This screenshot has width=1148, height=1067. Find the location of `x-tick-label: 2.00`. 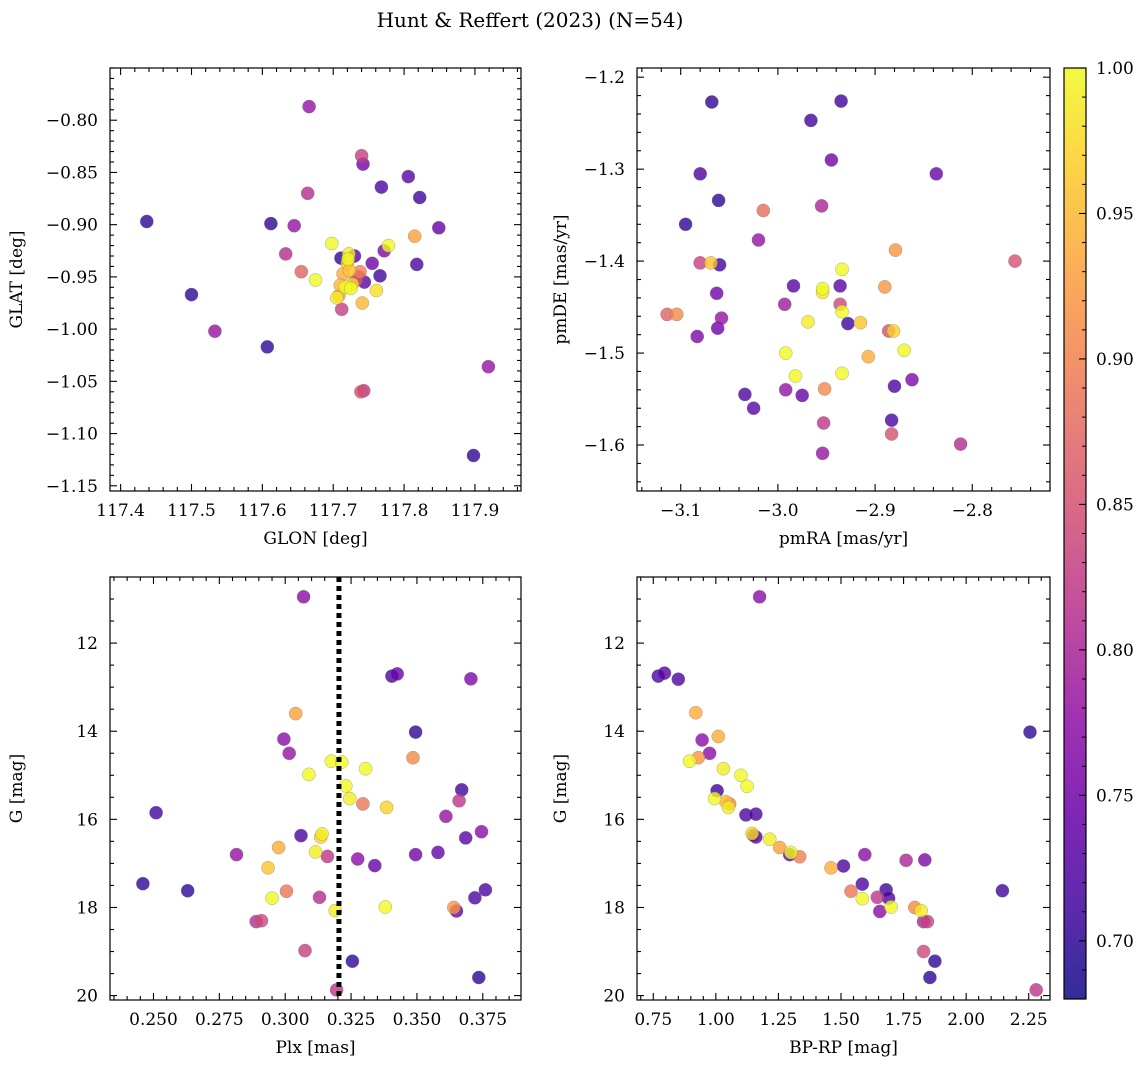

x-tick-label: 2.00 is located at coordinates (966, 1020).